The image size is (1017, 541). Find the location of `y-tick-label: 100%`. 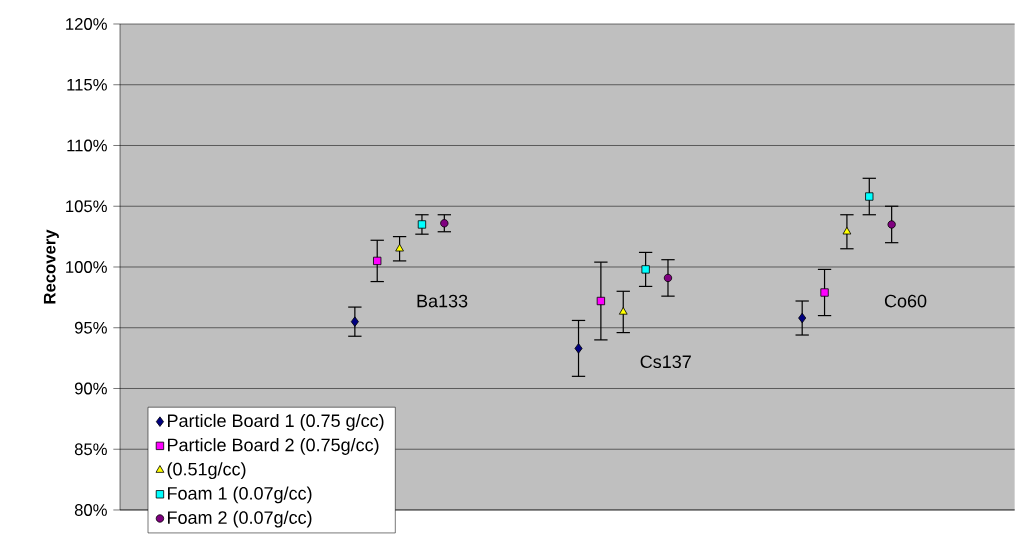

y-tick-label: 100% is located at coordinates (86, 267).